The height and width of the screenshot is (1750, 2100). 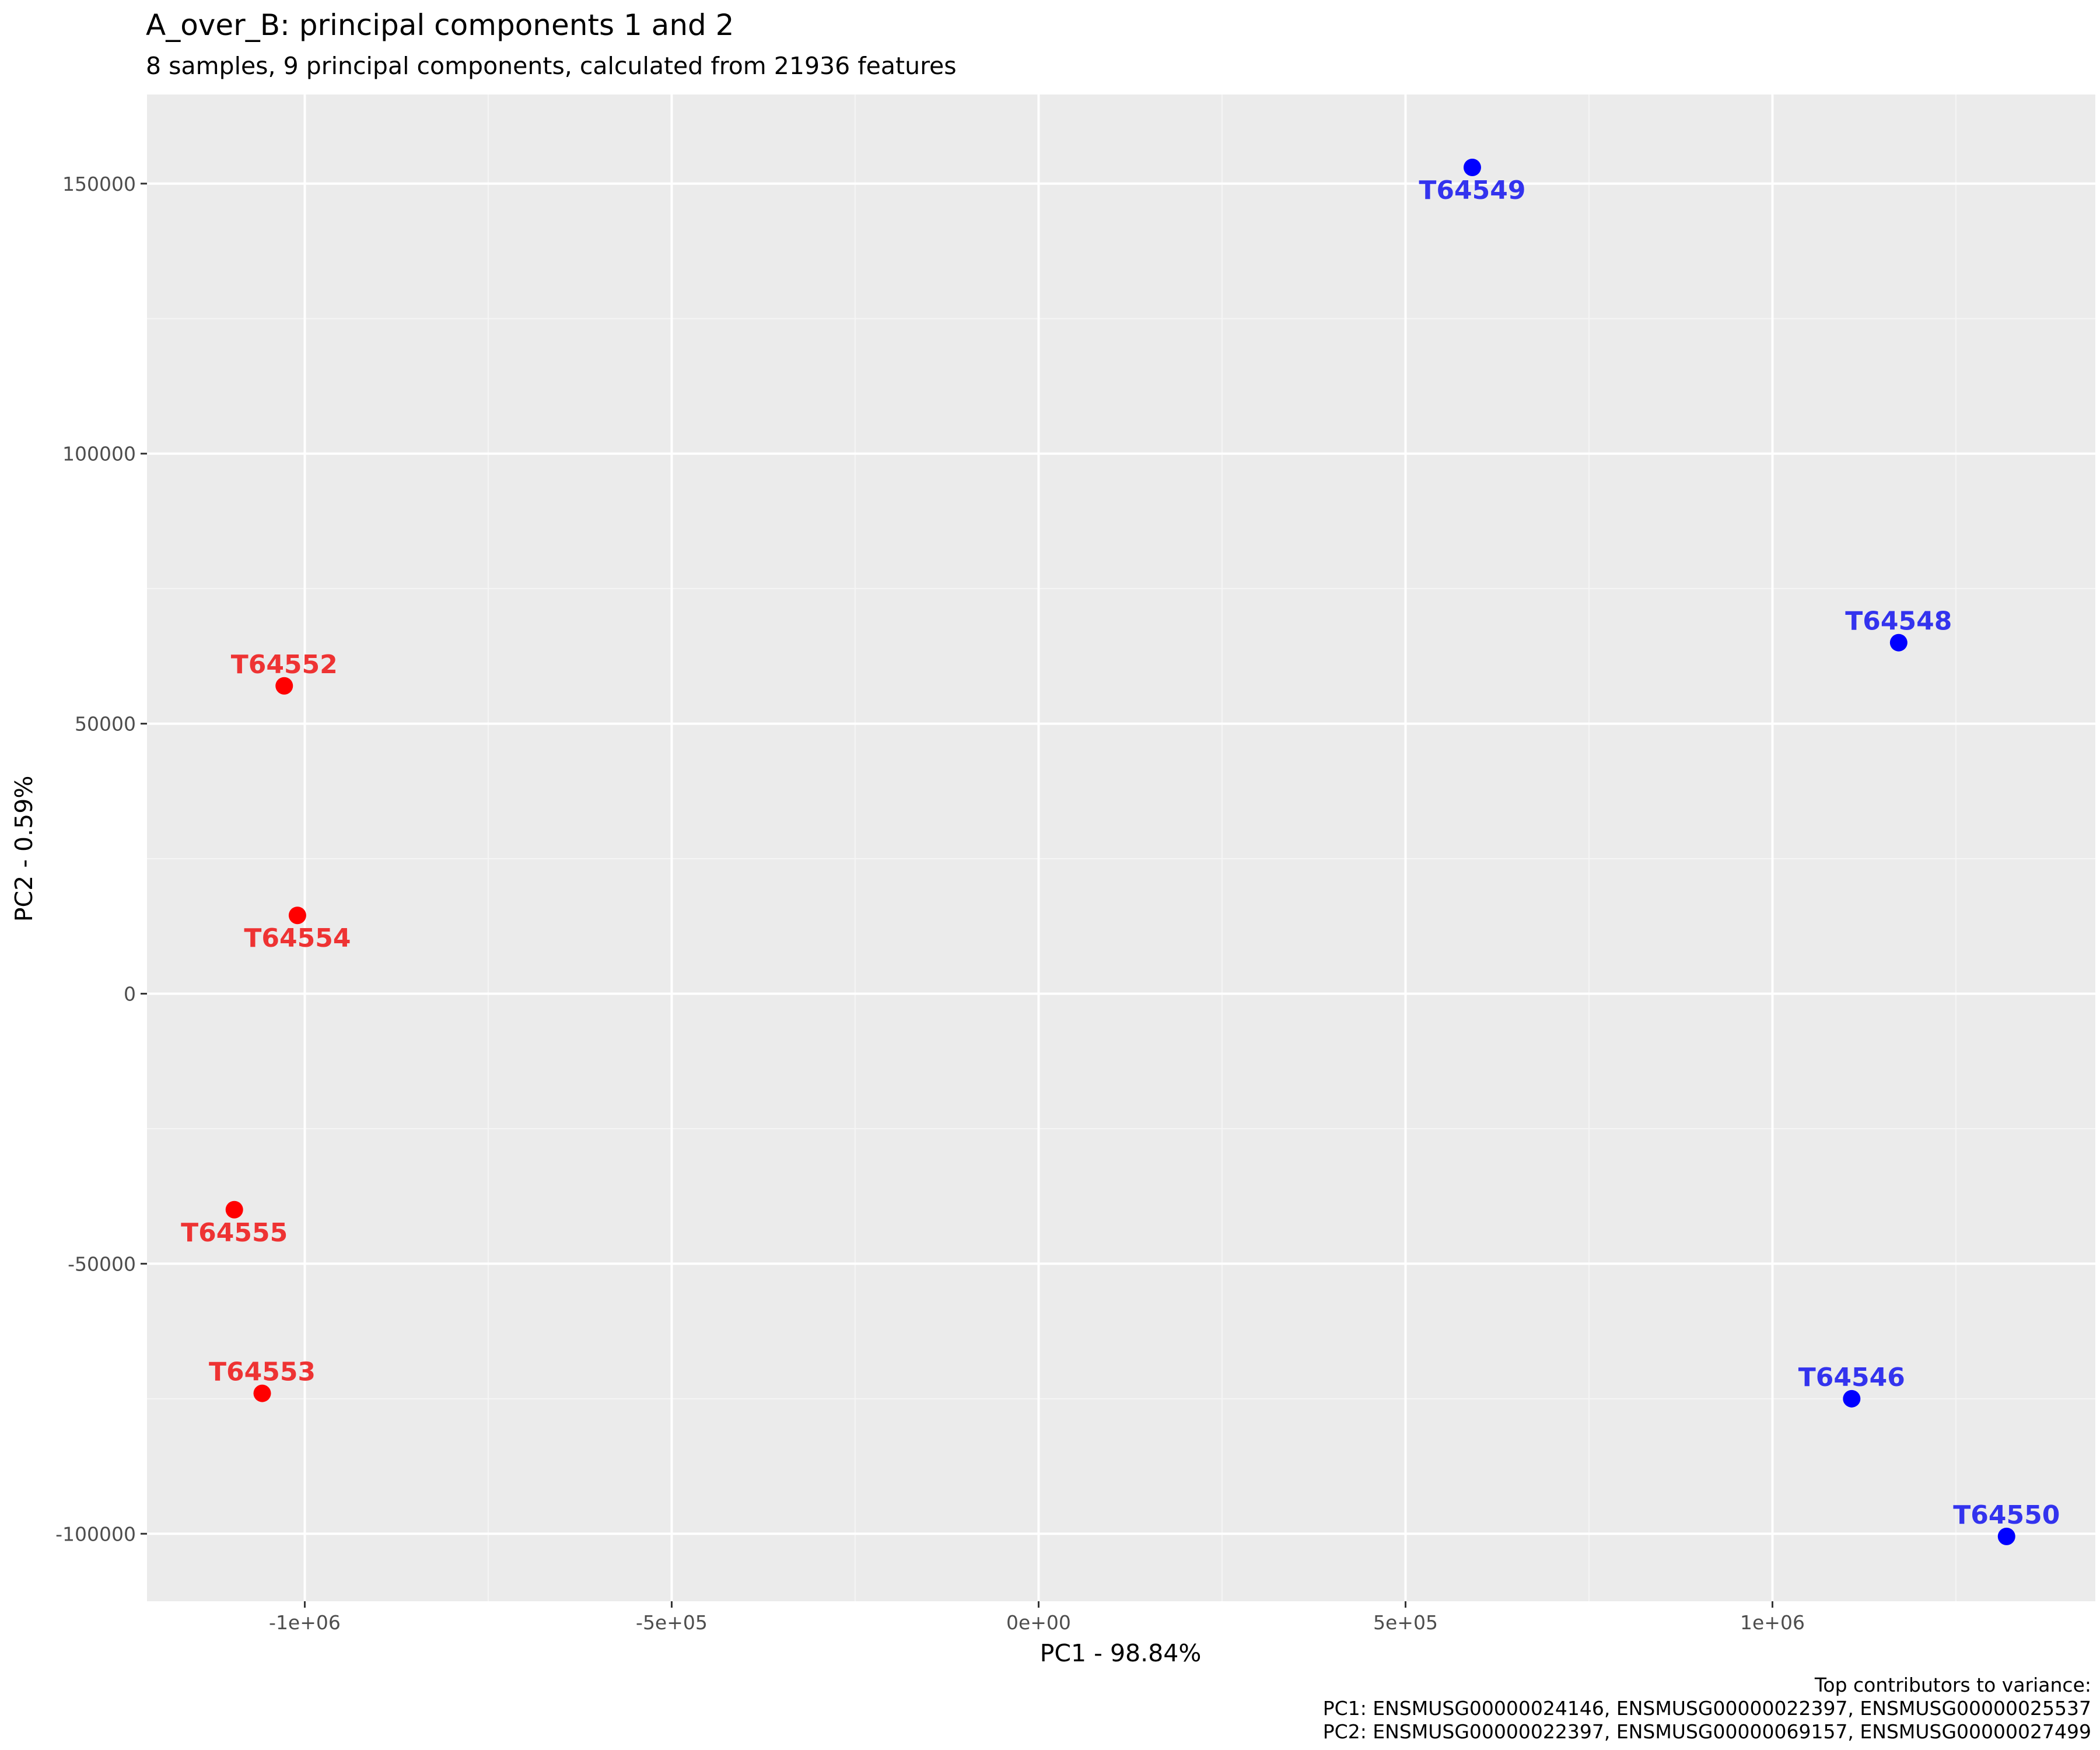 What do you see at coordinates (284, 665) in the screenshot?
I see `point-label: T64552` at bounding box center [284, 665].